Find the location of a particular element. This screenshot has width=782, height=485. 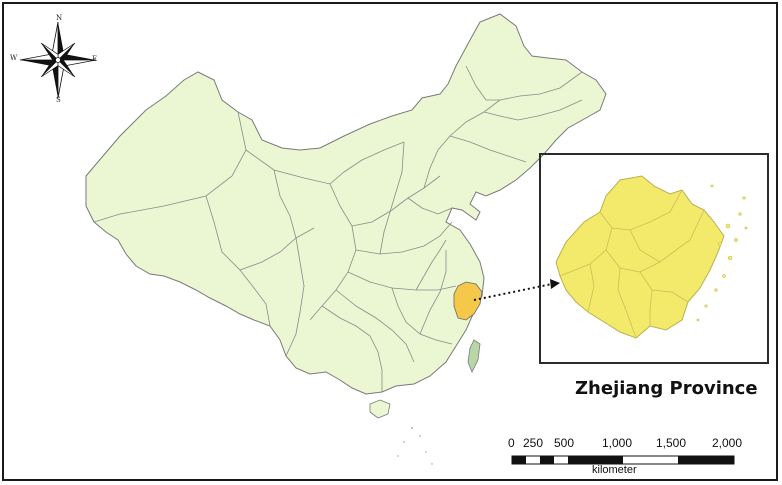

hainan-island is located at coordinates (380, 409).